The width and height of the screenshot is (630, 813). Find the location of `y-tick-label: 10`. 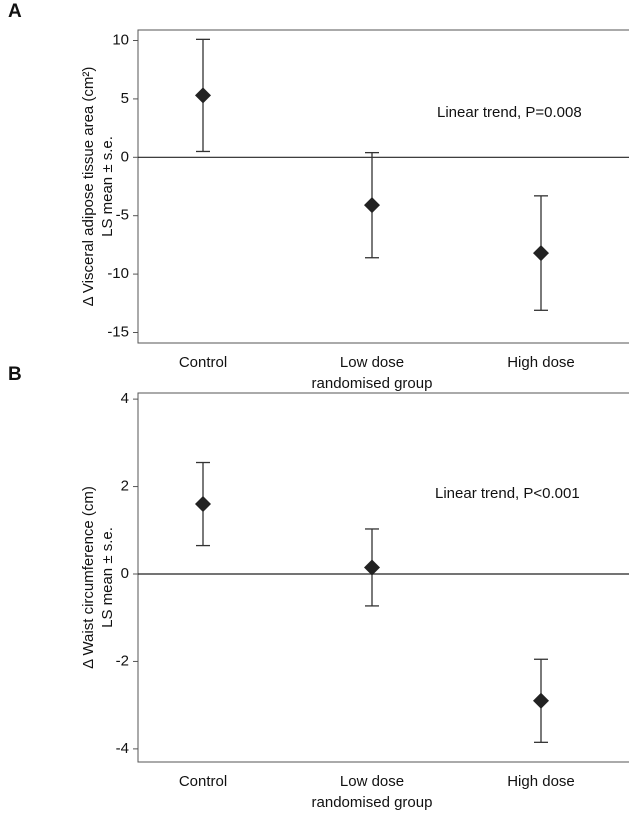

y-tick-label: 10 is located at coordinates (120, 39).